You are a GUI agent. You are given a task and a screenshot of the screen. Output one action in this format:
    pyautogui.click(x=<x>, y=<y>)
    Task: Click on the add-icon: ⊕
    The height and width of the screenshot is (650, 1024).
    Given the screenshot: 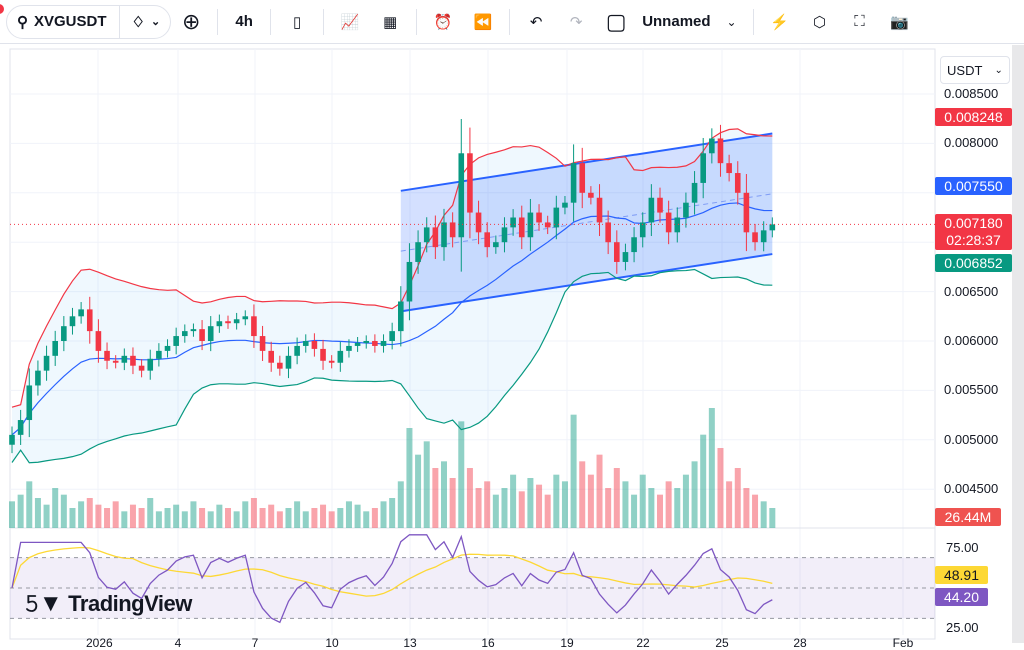 What is the action you would take?
    pyautogui.click(x=191, y=21)
    